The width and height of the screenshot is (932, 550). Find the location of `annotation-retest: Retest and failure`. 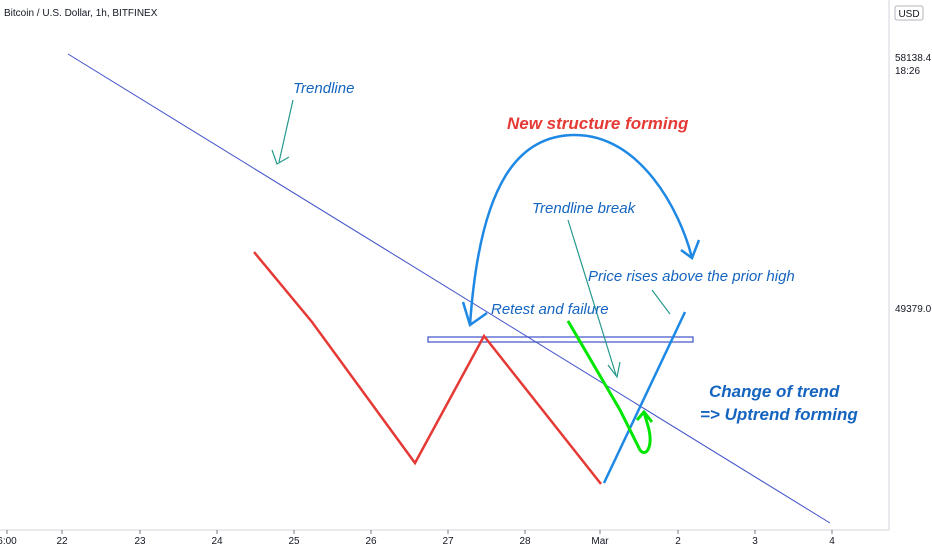

annotation-retest: Retest and failure is located at coordinates (550, 309).